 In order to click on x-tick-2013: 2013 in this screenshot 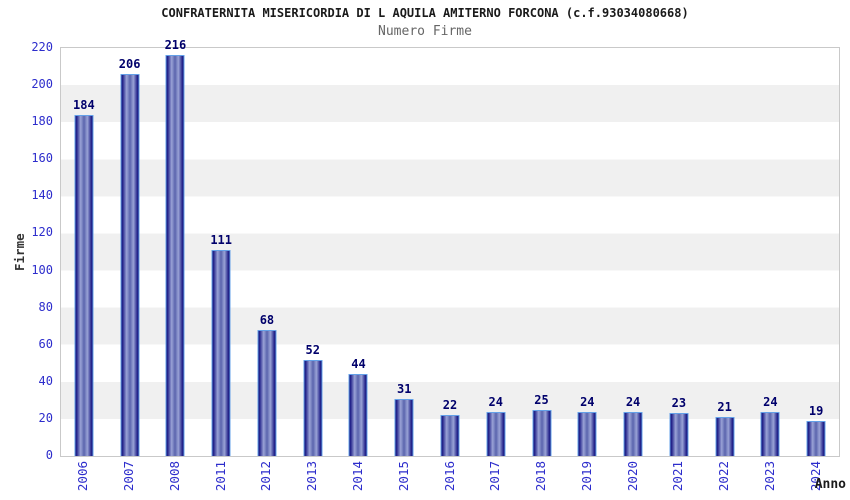, I will do `click(312, 480)`.